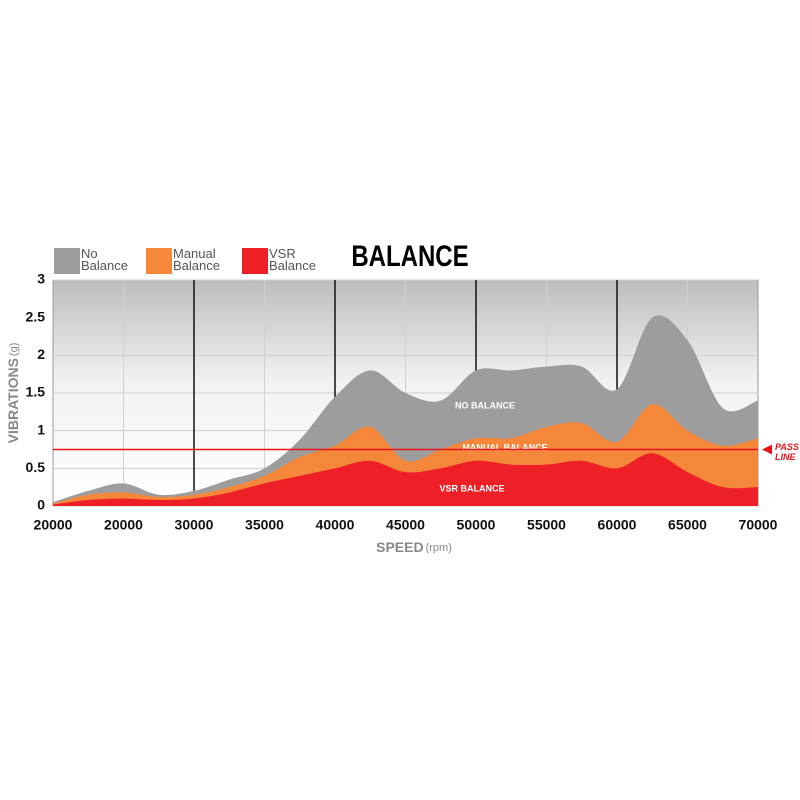  I want to click on y-tick-label: 1.5, so click(36, 392).